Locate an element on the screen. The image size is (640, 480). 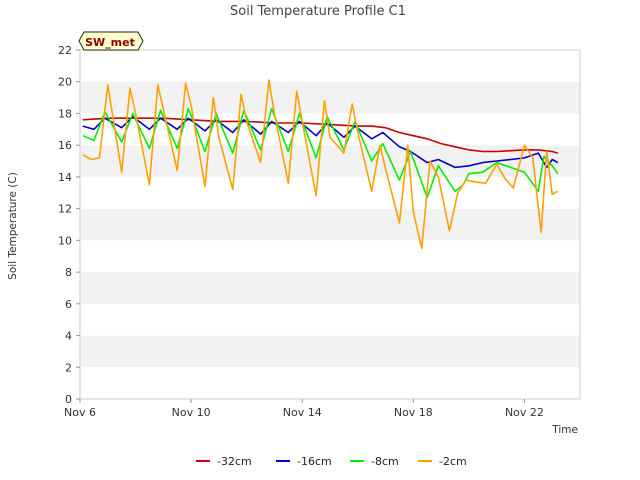
x-tick-label: Nov 10 is located at coordinates (191, 412).